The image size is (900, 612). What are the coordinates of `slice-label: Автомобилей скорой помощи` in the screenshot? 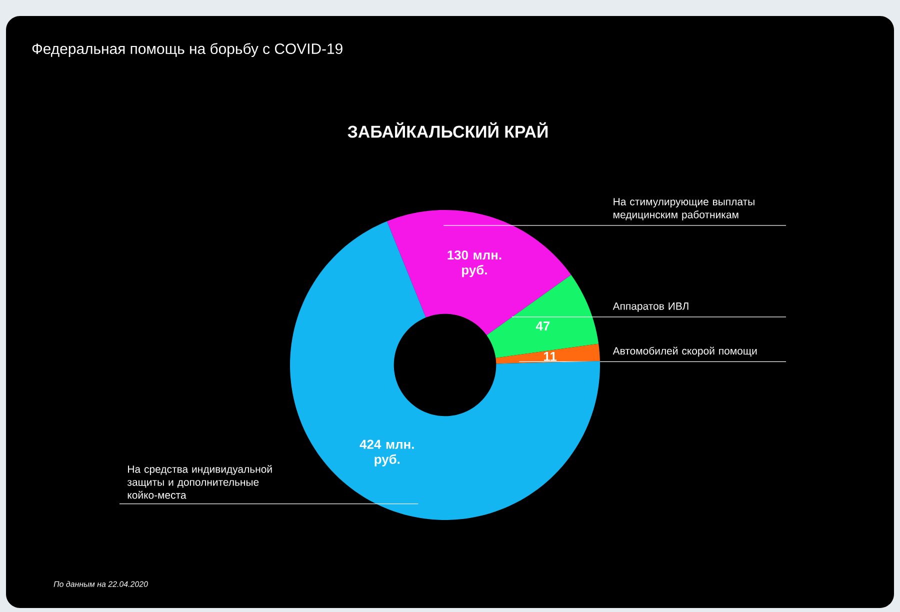 It's located at (684, 351).